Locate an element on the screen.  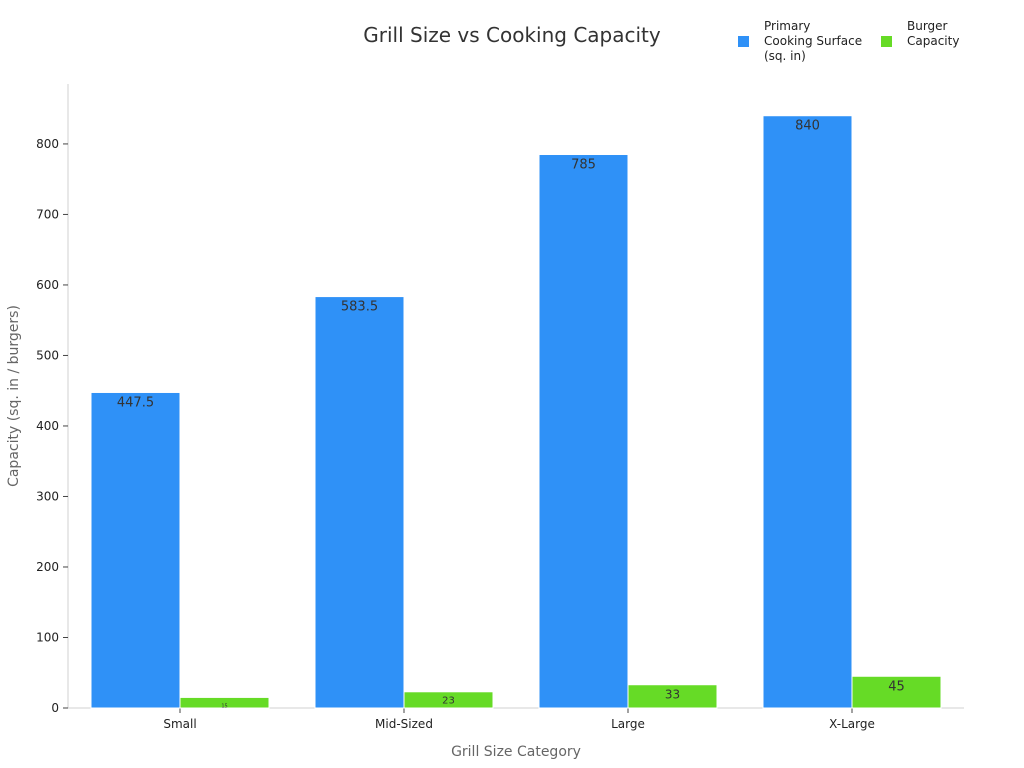
legend-label: Burger is located at coordinates (927, 26).